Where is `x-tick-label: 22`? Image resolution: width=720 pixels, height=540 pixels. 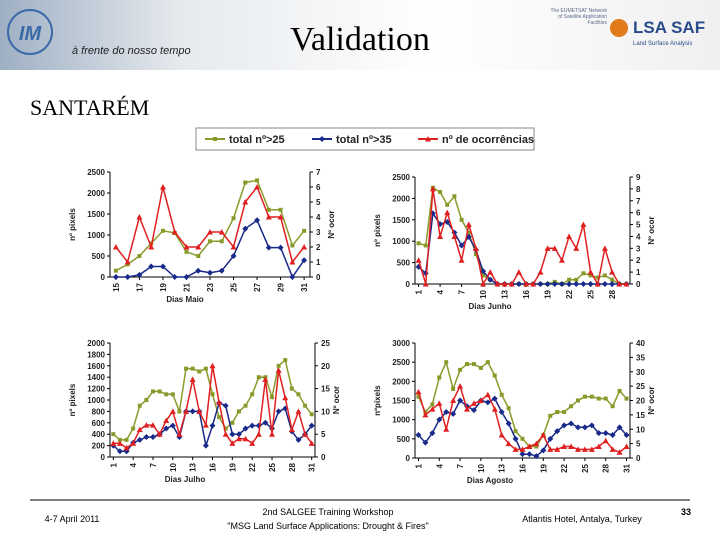 x-tick-label: 22 is located at coordinates (569, 293).